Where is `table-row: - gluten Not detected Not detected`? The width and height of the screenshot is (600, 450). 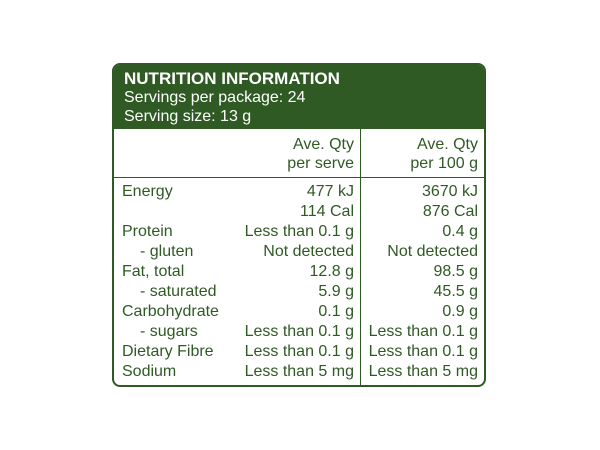 table-row: - gluten Not detected Not detected is located at coordinates (299, 252).